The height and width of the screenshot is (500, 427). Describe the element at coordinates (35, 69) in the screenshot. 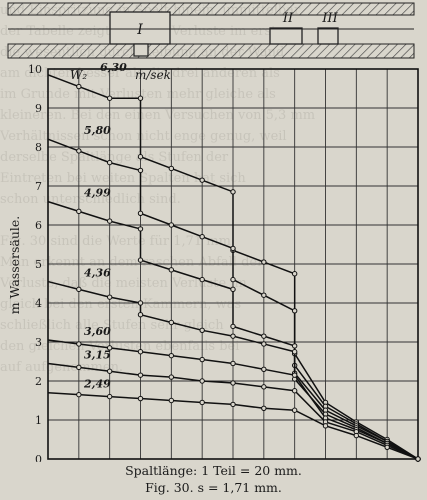

I see `y-tick-label: 10` at that location.